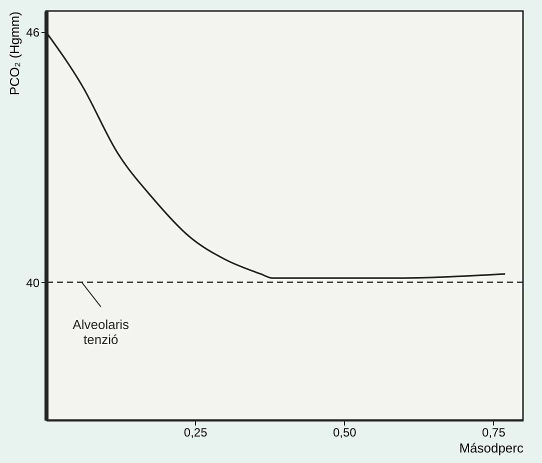 The height and width of the screenshot is (463, 542). What do you see at coordinates (196, 433) in the screenshot?
I see `x-tick-label: 0,25` at bounding box center [196, 433].